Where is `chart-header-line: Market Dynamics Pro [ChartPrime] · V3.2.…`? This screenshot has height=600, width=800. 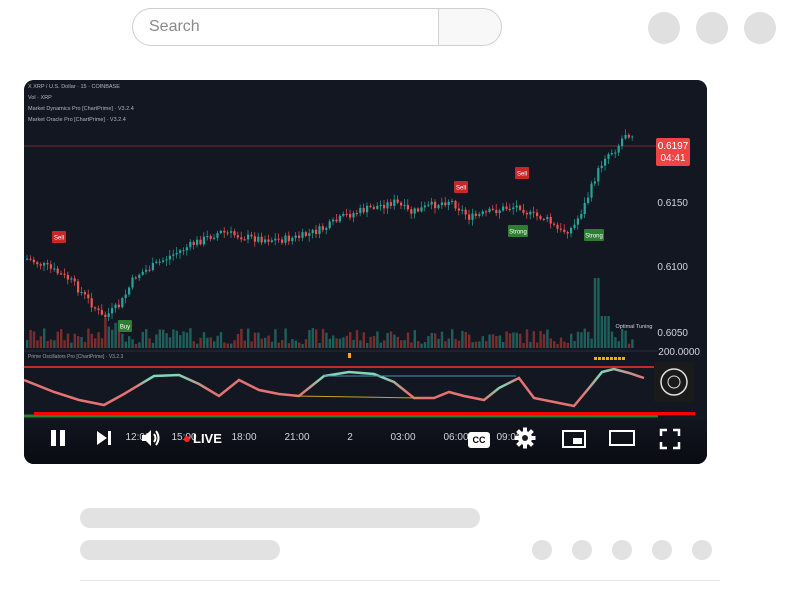
chart-header-line: Market Dynamics Pro [ChartPrime] · V3.2.… is located at coordinates (81, 109).